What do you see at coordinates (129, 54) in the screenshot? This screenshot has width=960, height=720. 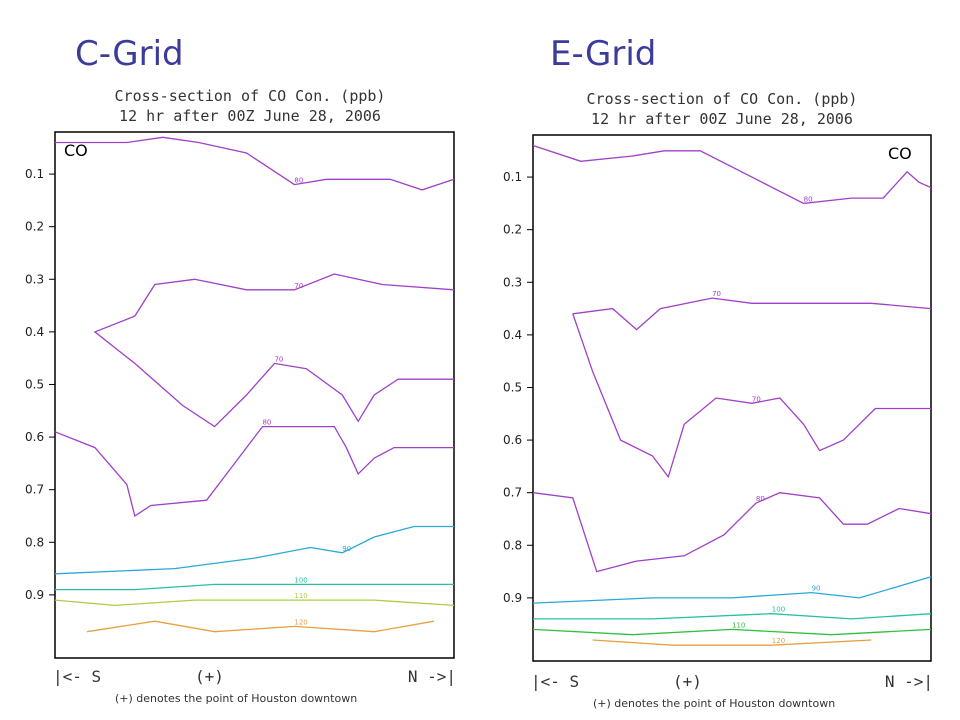 I see `heading-c-grid: C-Grid` at bounding box center [129, 54].